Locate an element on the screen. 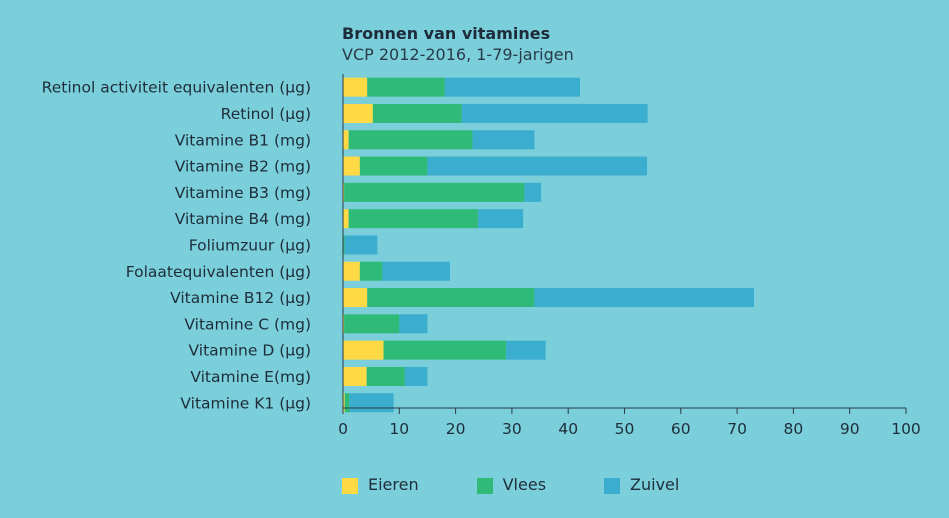 This screenshot has height=518, width=949. x-tick-label: 40 is located at coordinates (568, 429).